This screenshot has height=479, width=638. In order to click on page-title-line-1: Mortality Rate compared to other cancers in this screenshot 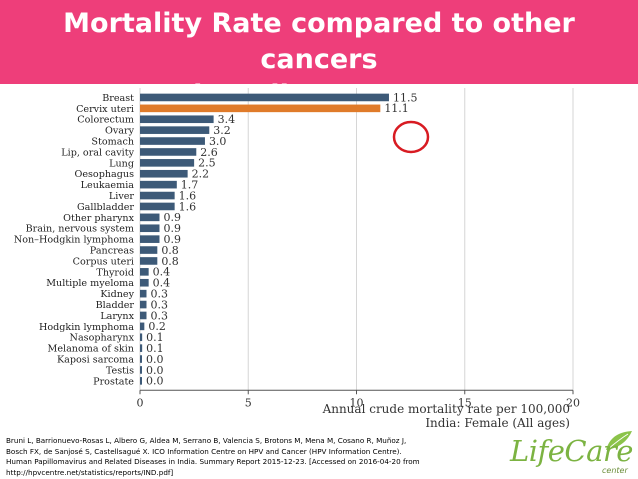, I will do `click(319, 41)`.